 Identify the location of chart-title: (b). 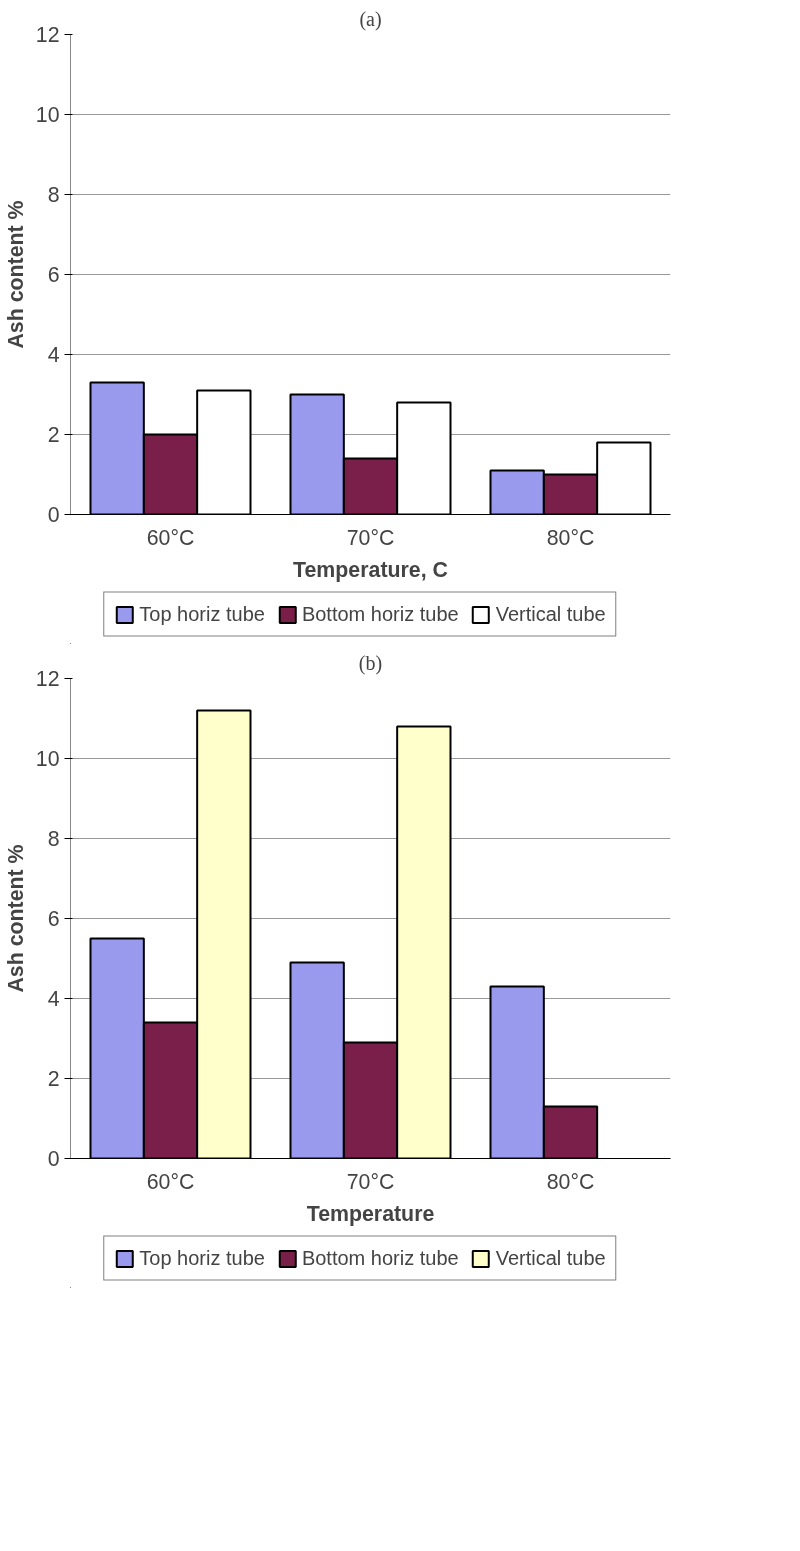
(370, 663).